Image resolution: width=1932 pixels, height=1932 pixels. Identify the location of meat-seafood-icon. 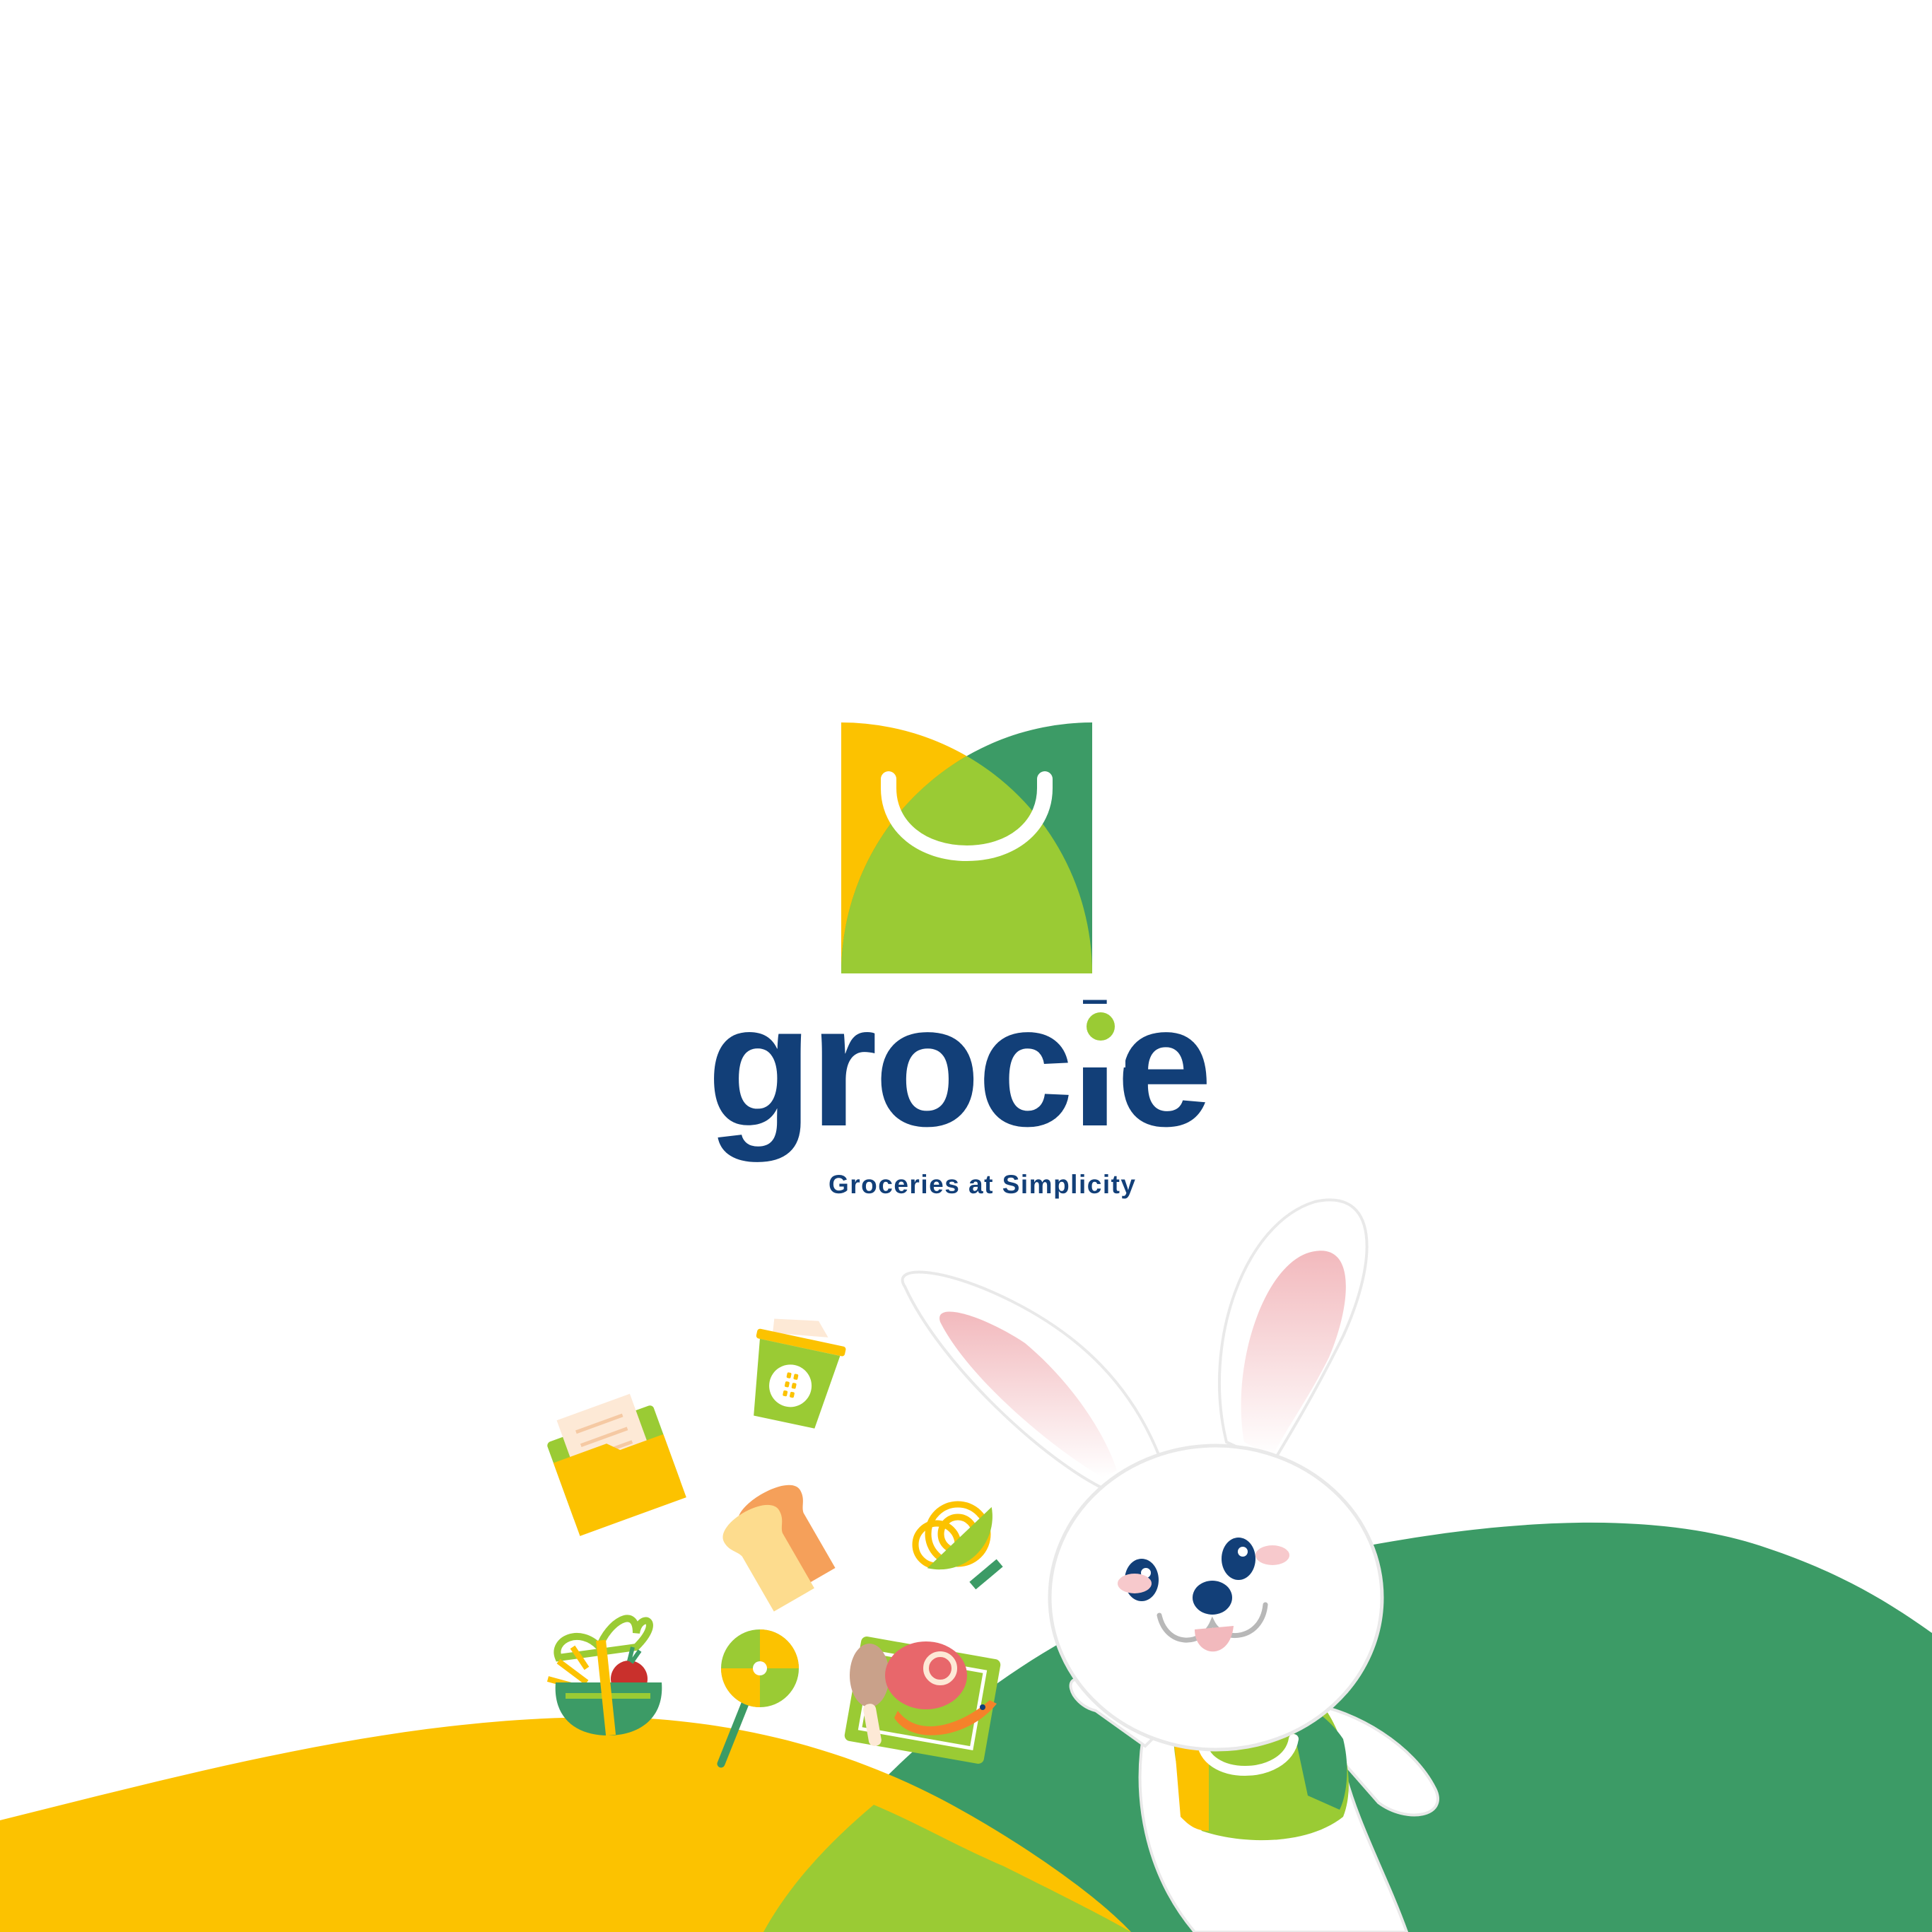
(922, 1700).